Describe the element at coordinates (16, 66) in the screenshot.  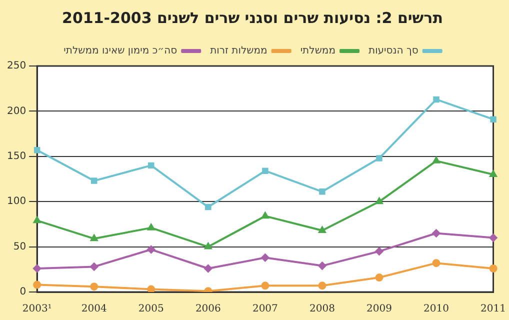
I see `y-tick-label: 250` at that location.